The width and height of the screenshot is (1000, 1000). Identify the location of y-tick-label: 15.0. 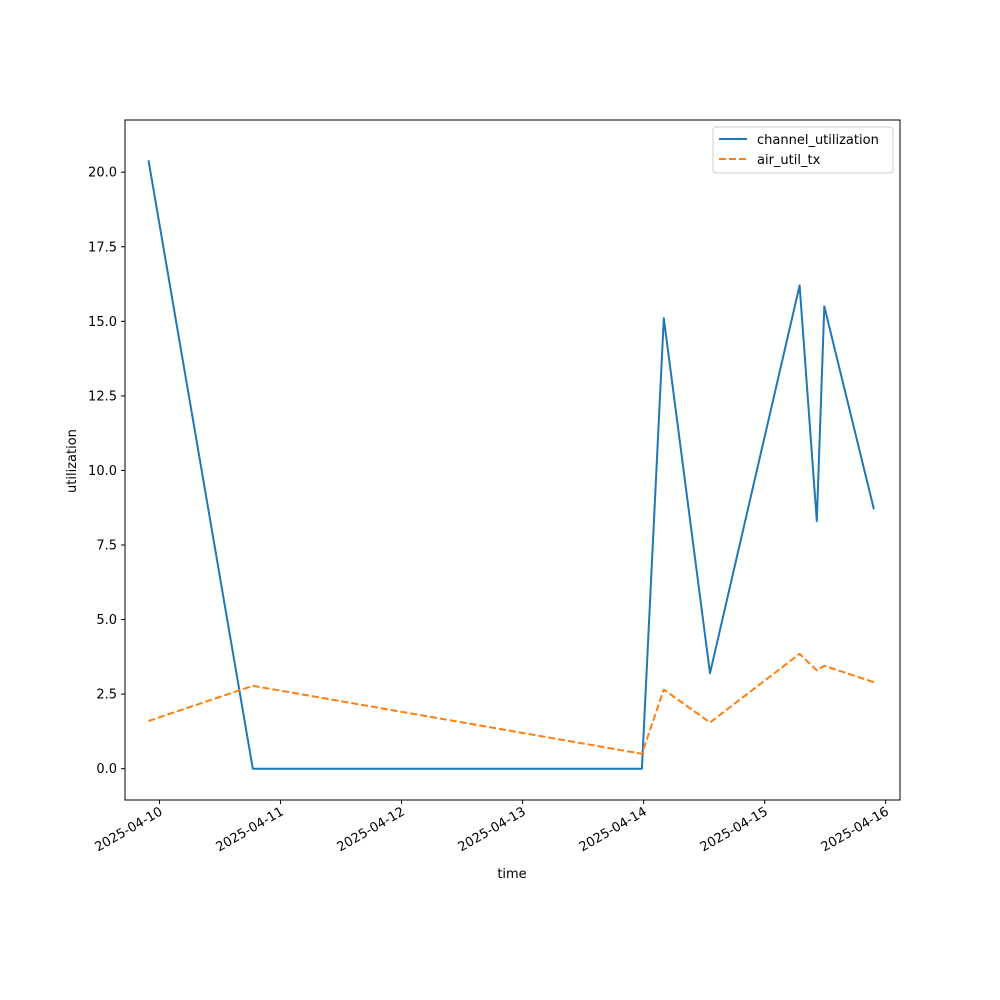
(102, 322).